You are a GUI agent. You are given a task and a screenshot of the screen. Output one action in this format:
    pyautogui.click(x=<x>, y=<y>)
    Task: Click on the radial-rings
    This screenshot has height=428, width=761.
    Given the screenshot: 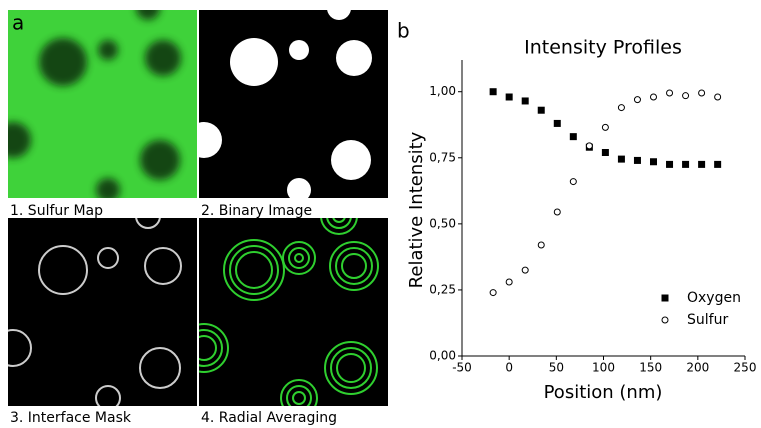 What is the action you would take?
    pyautogui.click(x=289, y=312)
    